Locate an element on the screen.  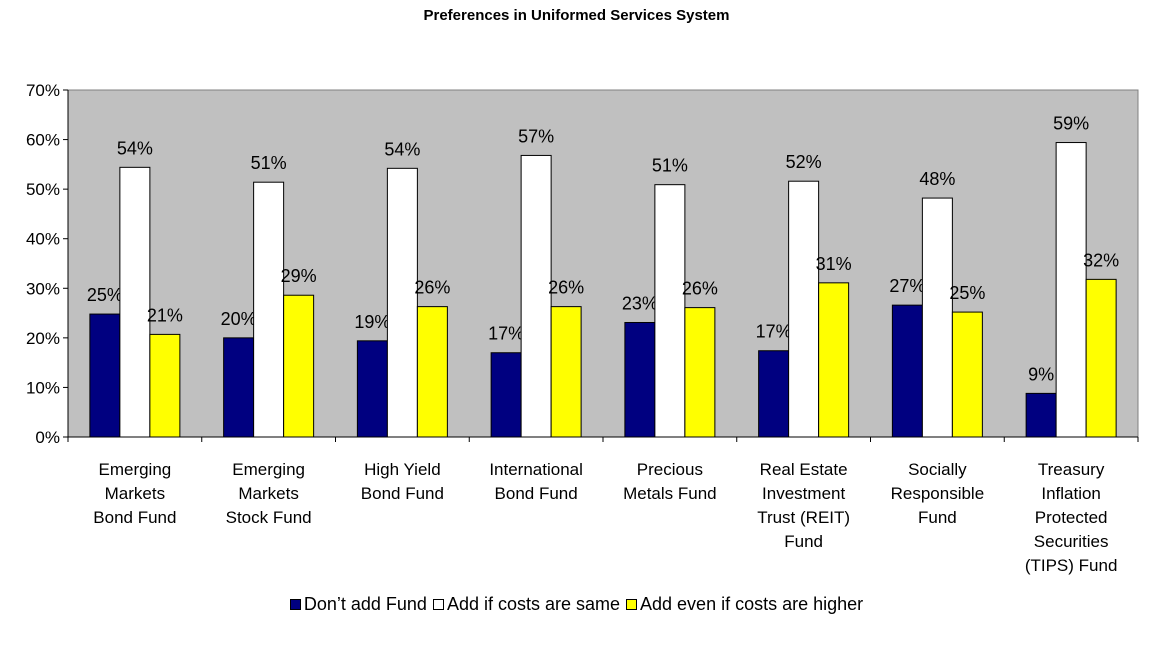
x-tick-label: Protected is located at coordinates (1071, 517).